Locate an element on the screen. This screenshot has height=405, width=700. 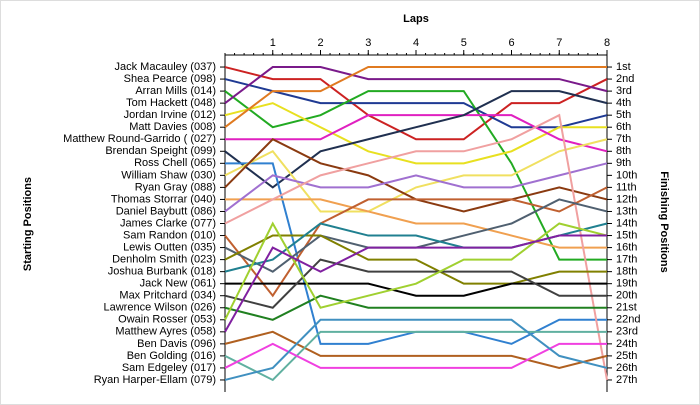
starting-driver-label: Lawrence Wilson (026) is located at coordinates (160, 308).